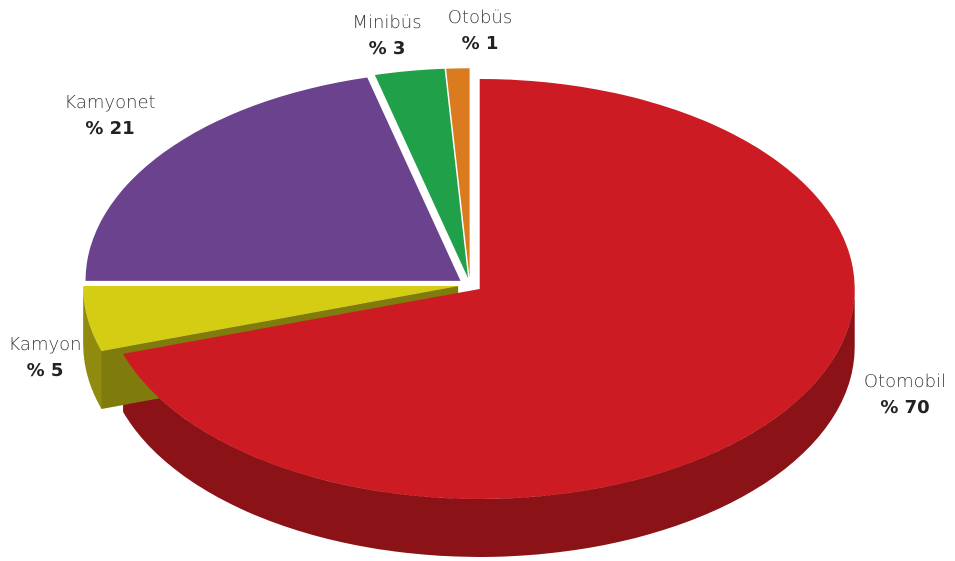  I want to click on slice-label: Kamyon, so click(44, 344).